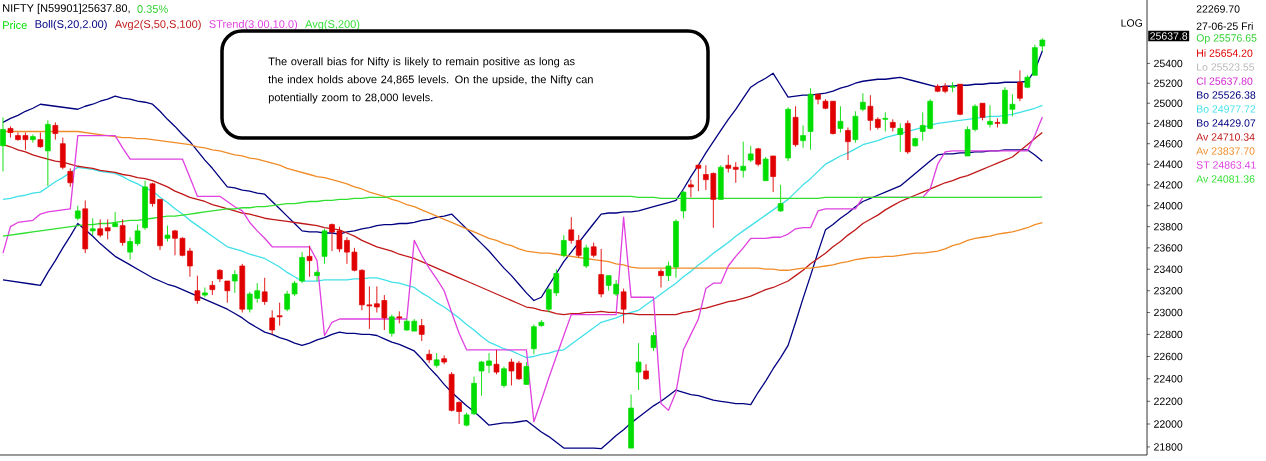 The image size is (1266, 461). What do you see at coordinates (157, 25) in the screenshot?
I see `text: Avg2(S,50,S,100)` at bounding box center [157, 25].